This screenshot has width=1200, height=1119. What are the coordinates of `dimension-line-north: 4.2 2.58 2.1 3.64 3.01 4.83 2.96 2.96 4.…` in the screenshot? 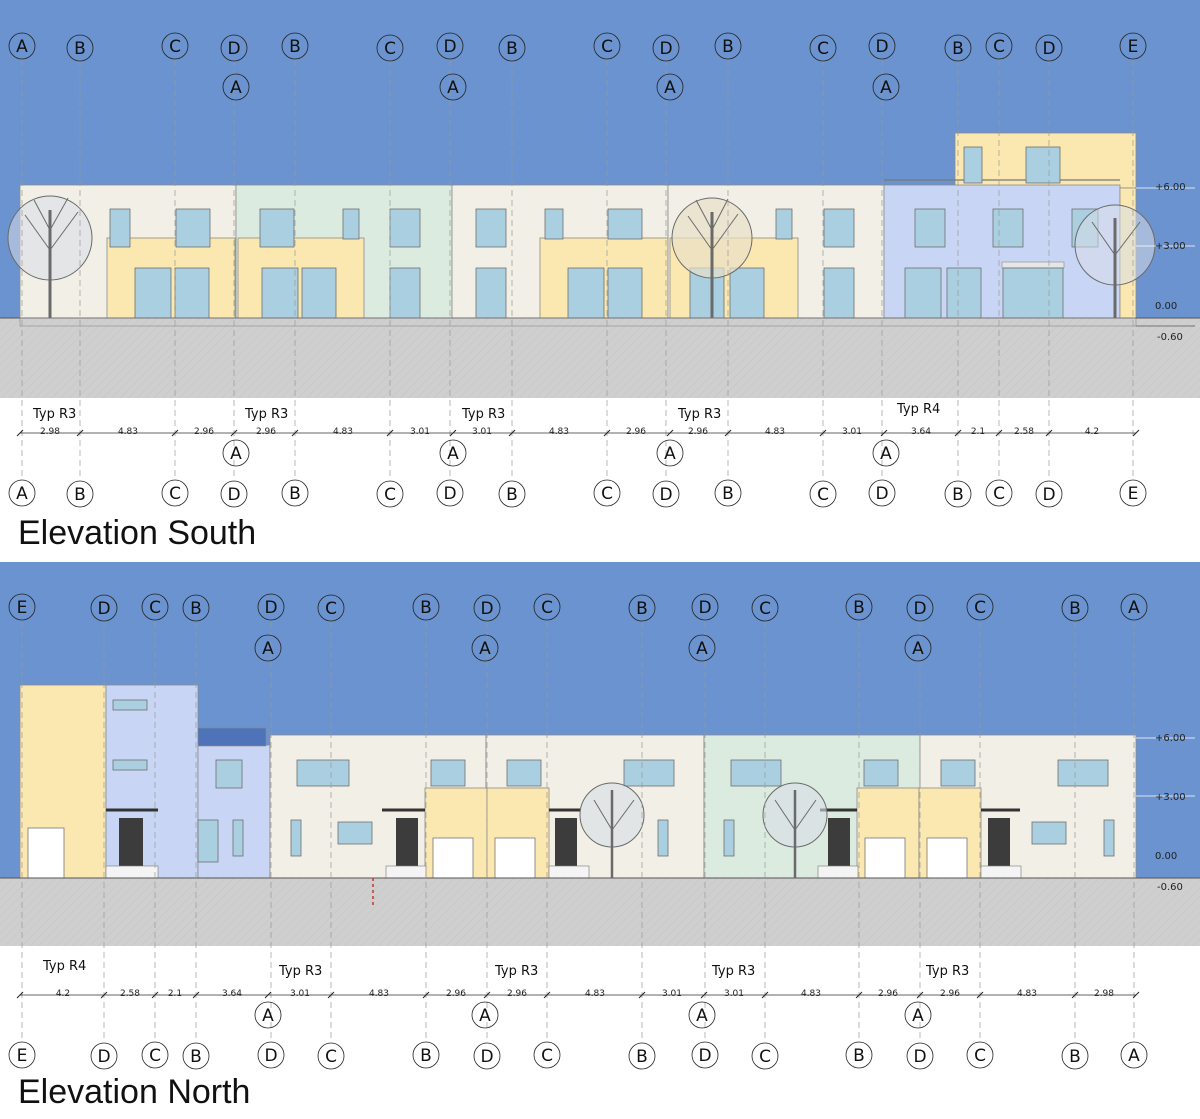 It's located at (578, 994).